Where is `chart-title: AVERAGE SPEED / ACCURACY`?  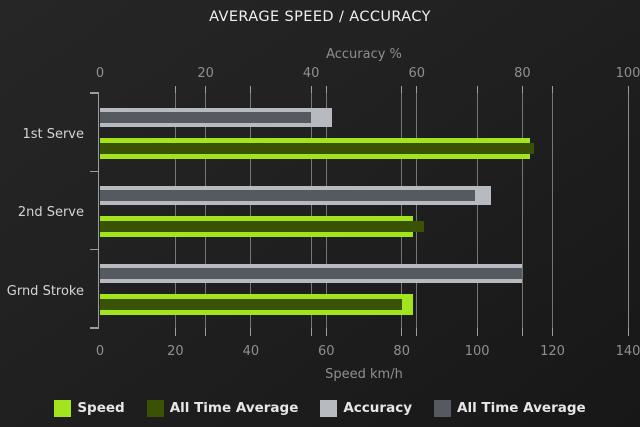 chart-title: AVERAGE SPEED / ACCURACY is located at coordinates (320, 17).